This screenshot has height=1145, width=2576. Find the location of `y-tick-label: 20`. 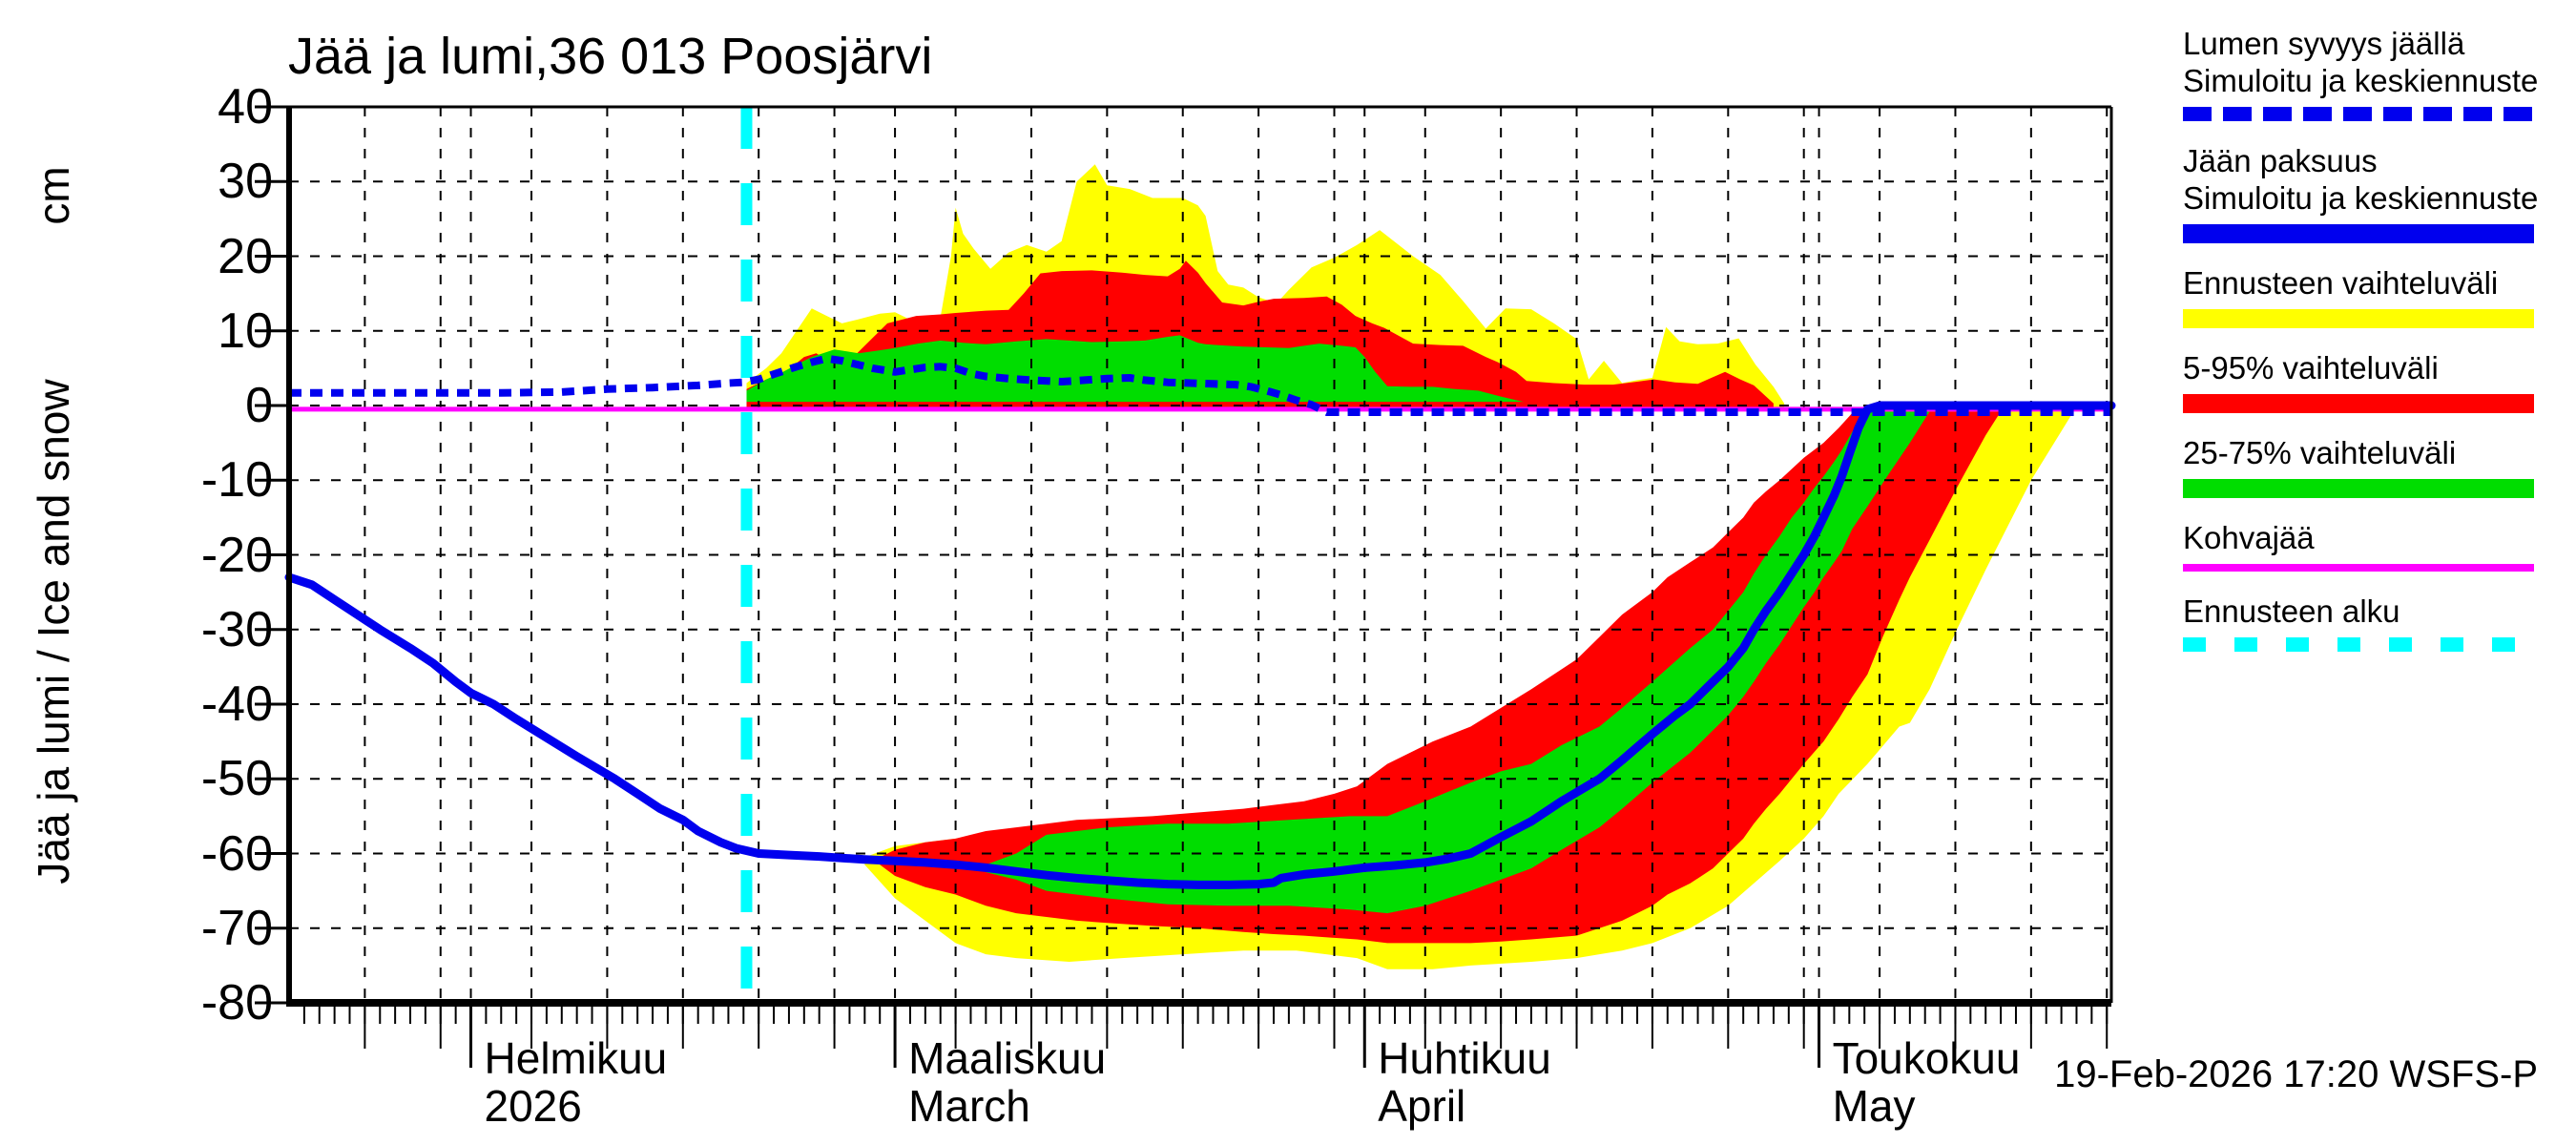

y-tick-label: 20 is located at coordinates (245, 256).